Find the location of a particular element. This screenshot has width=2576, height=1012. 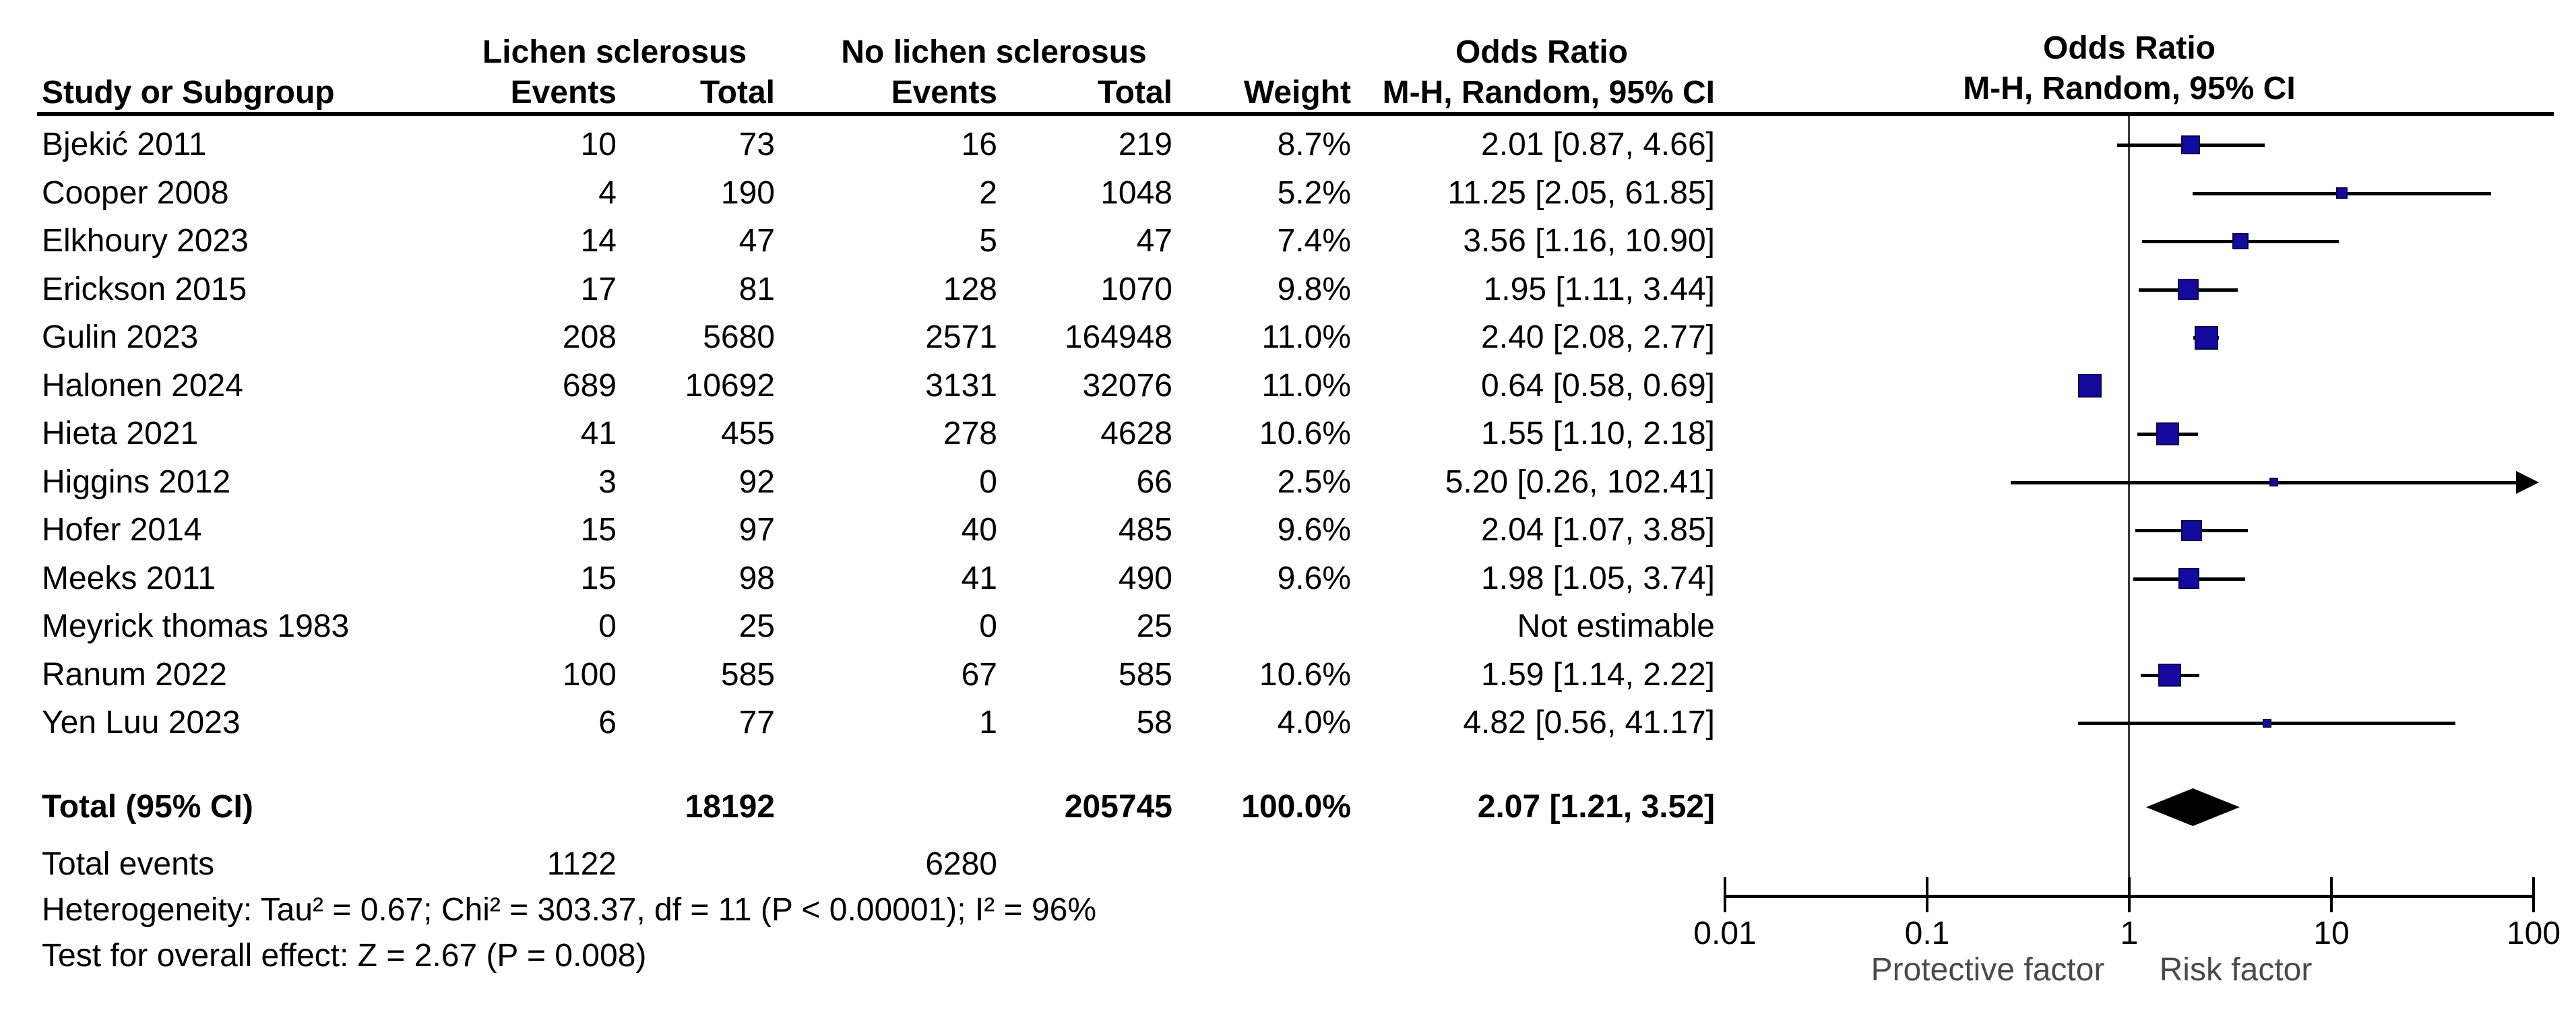

total-exposed-cell: 25 is located at coordinates (757, 626).